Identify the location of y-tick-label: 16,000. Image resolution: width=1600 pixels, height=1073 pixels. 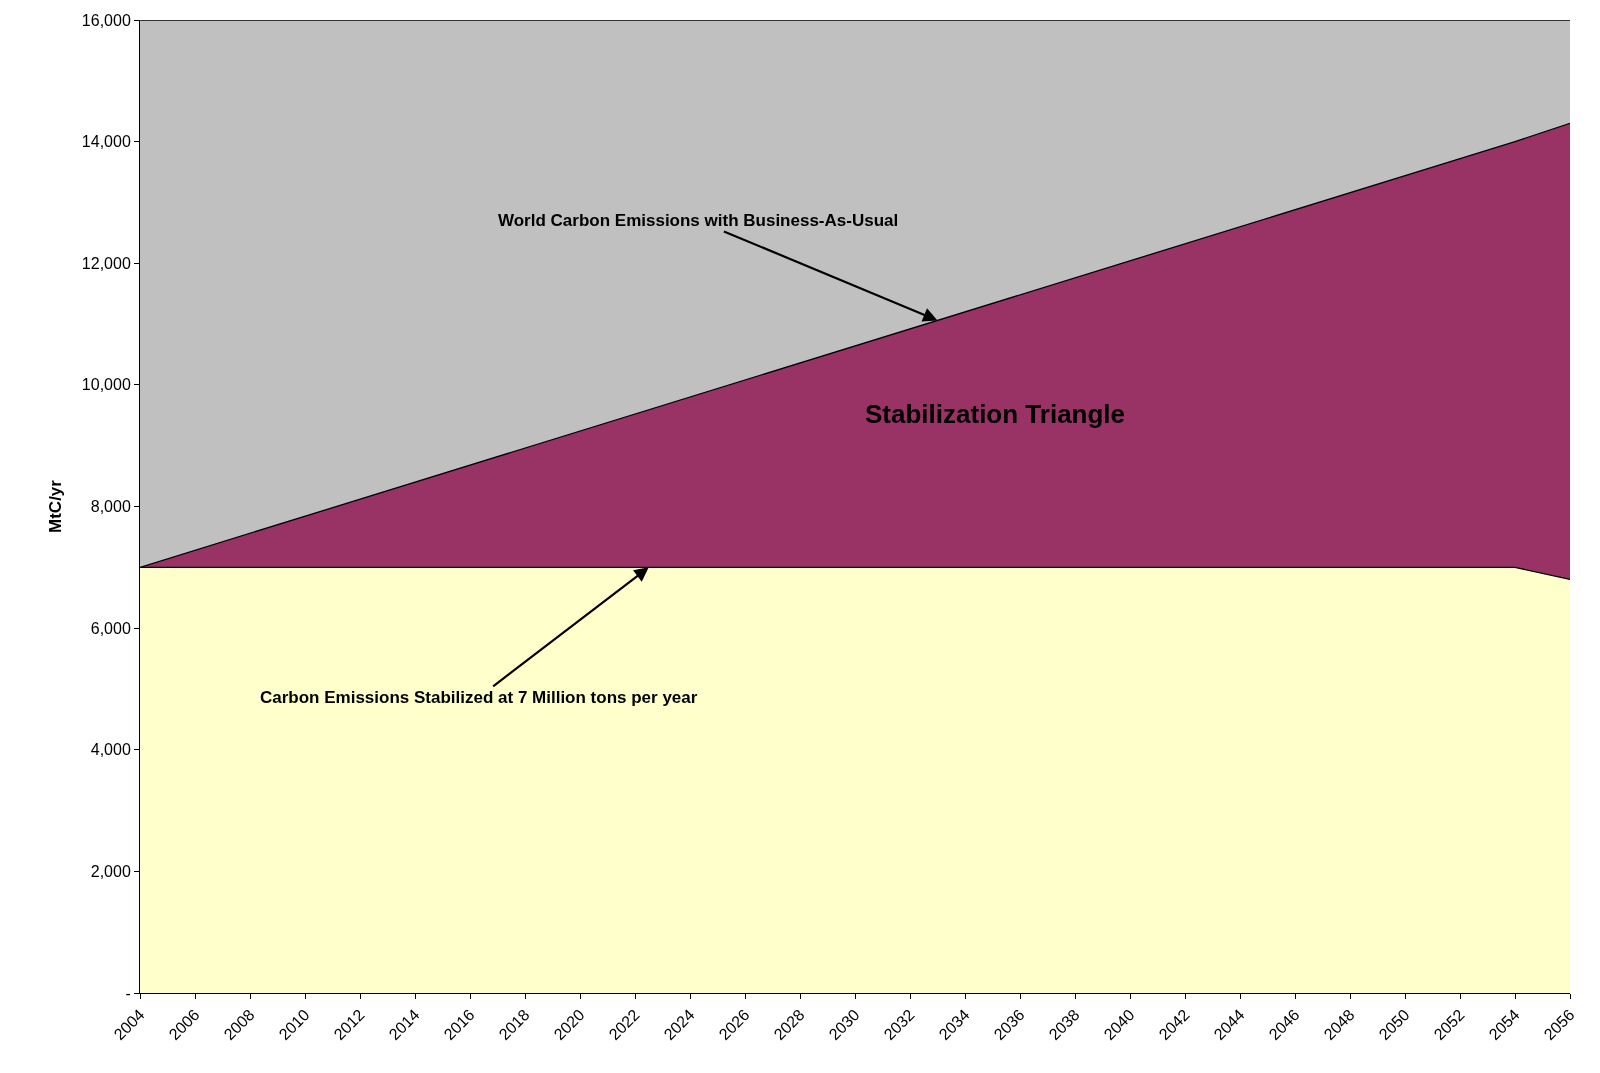
(106, 20).